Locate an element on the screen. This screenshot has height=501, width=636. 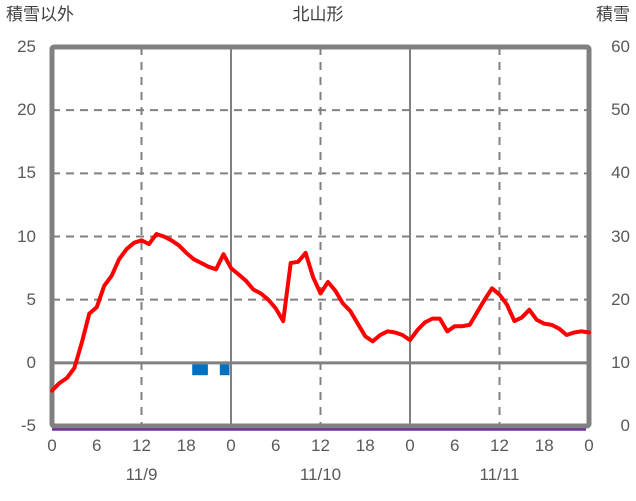
right-axis-tick-label: 0 is located at coordinates (625, 425).